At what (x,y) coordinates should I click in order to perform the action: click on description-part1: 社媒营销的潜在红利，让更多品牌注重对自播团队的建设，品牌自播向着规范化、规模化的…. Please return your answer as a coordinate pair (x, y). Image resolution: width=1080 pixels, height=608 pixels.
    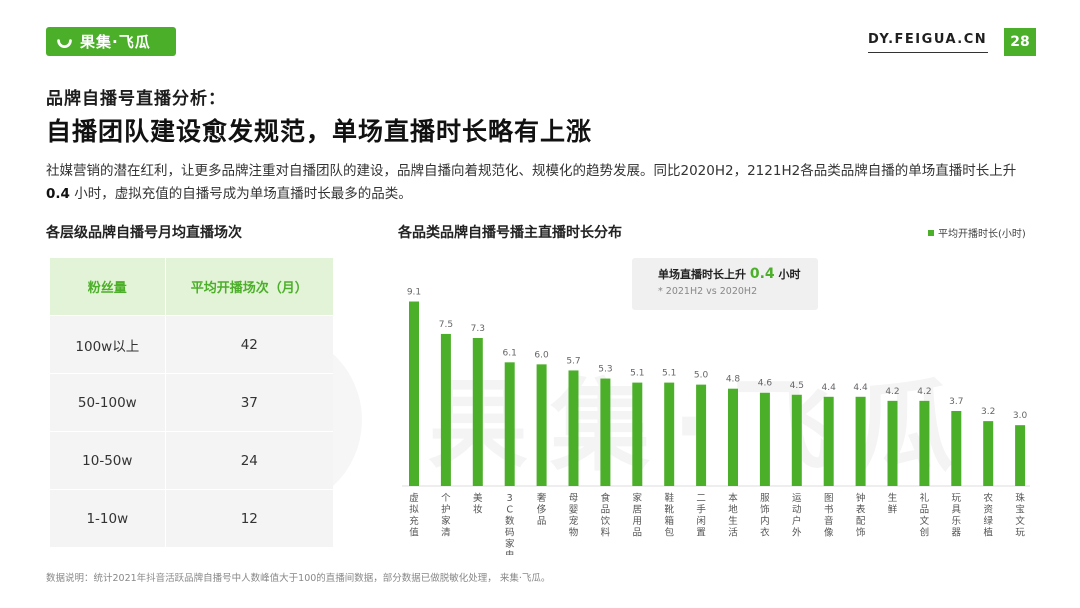
    Looking at the image, I should click on (531, 171).